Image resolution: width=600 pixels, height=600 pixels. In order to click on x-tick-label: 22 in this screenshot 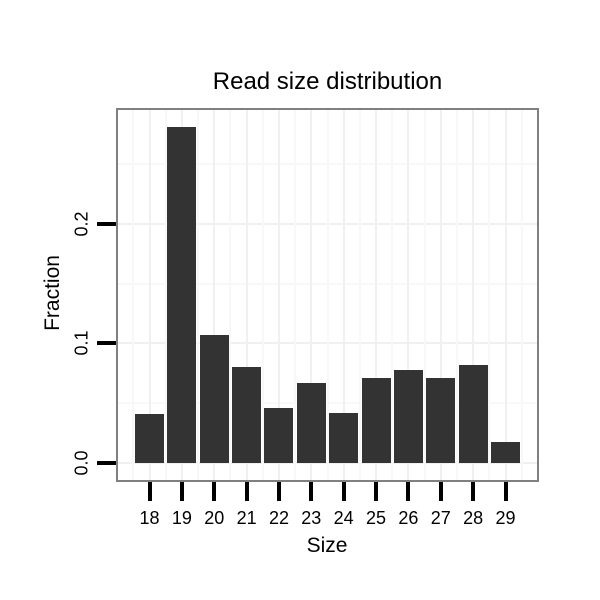, I will do `click(278, 518)`.